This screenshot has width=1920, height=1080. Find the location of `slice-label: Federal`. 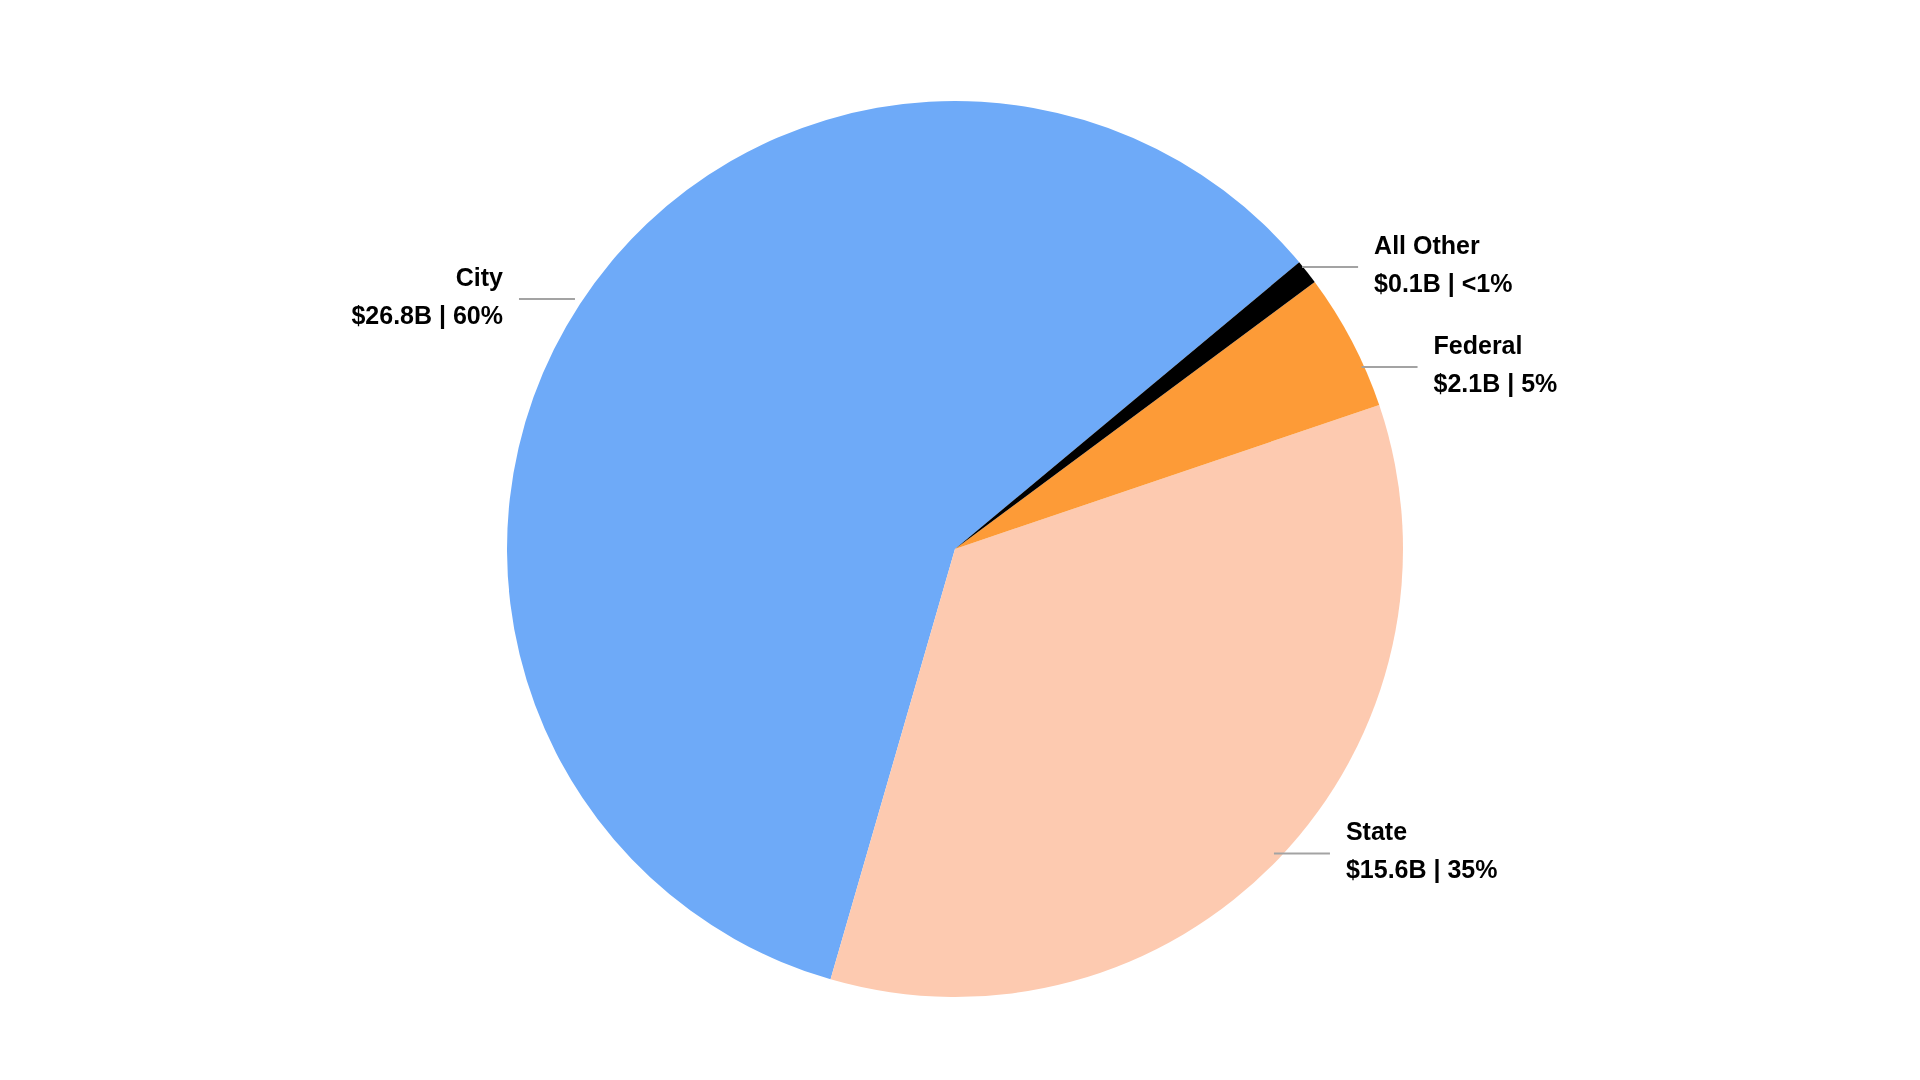

slice-label: Federal is located at coordinates (1478, 344).